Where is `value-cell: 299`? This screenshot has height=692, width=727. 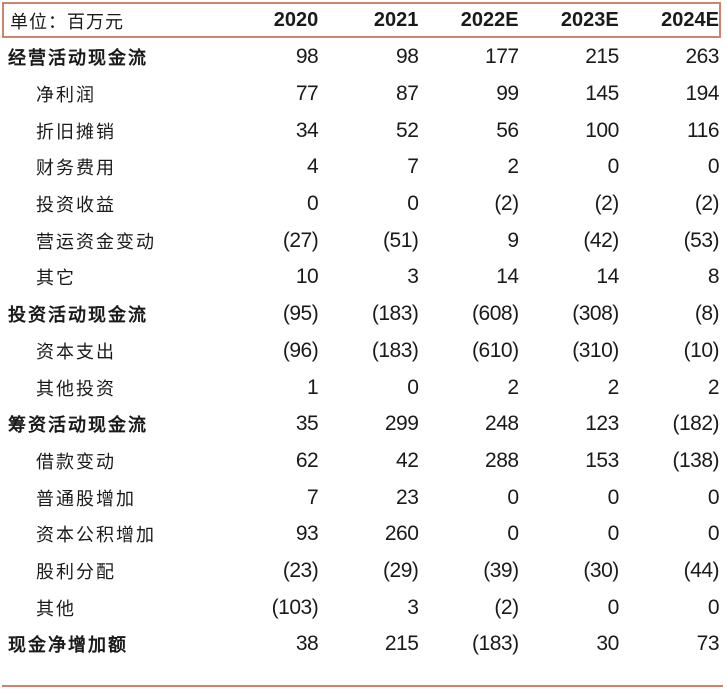 value-cell: 299 is located at coordinates (401, 424).